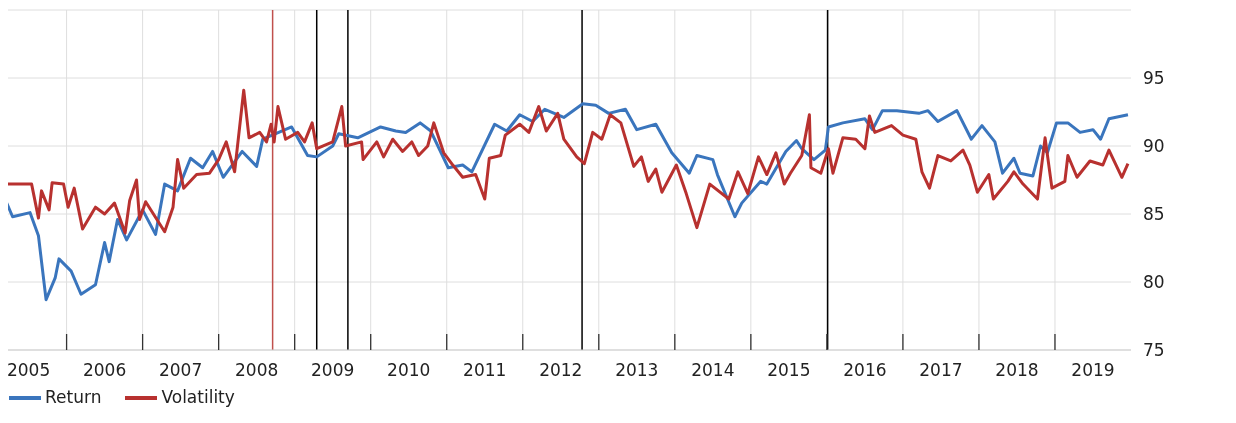 This screenshot has width=1236, height=423. Describe the element at coordinates (713, 370) in the screenshot. I see `x-tick-label: 2014` at that location.